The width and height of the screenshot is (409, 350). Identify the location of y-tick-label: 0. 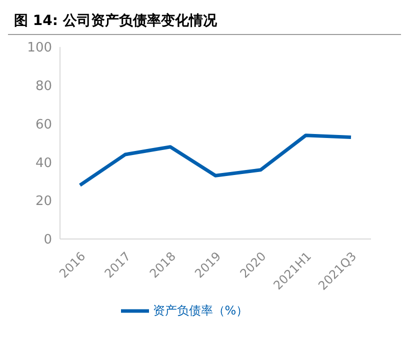
(48, 240).